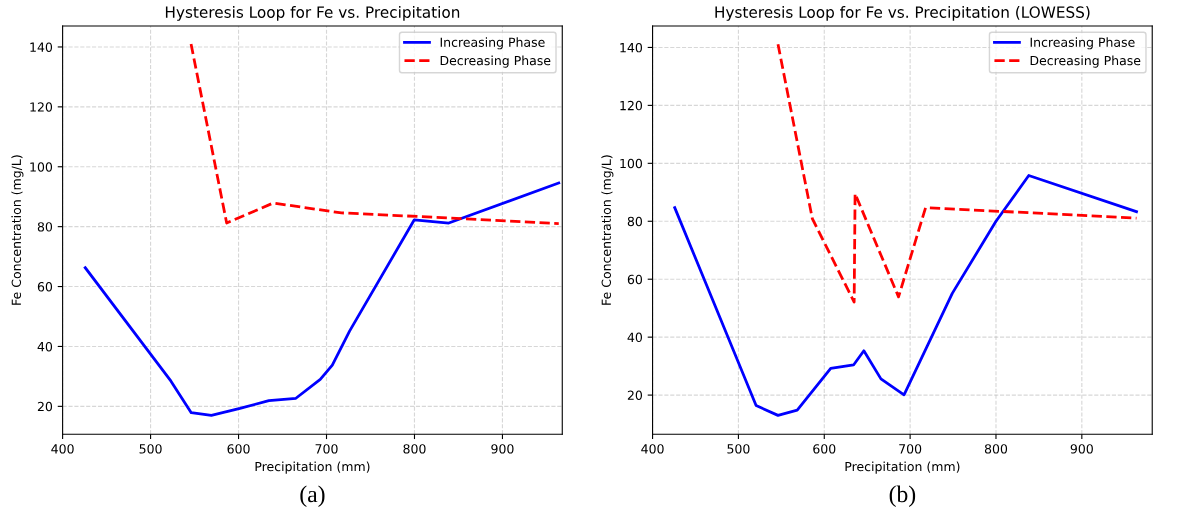 This screenshot has width=1204, height=520. I want to click on chart-title: Hysteresis Loop for Fe vs. Precipitation (LOWESS), so click(902, 13).